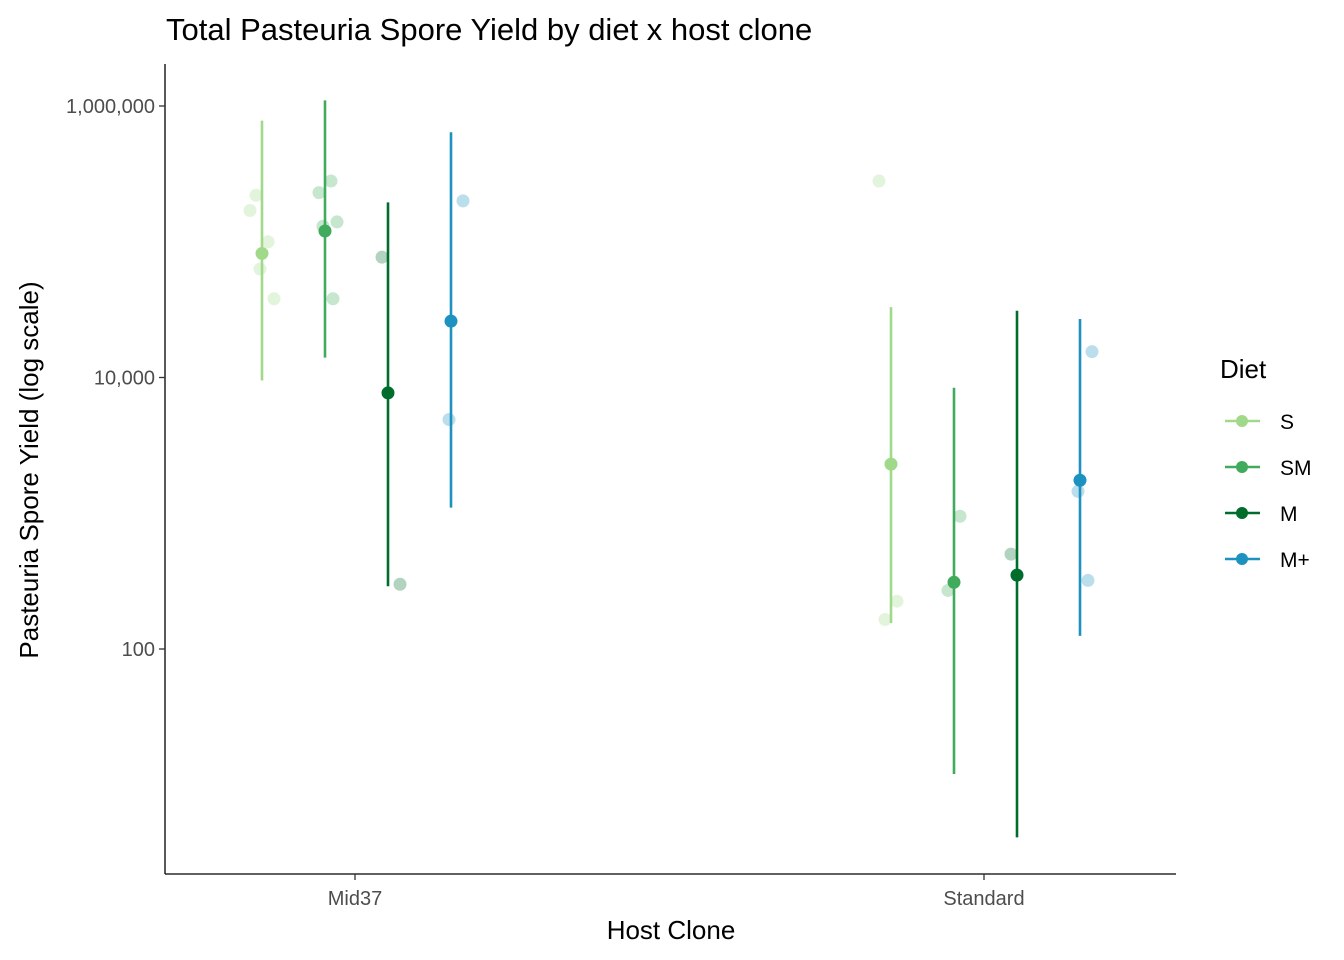  Describe the element at coordinates (983, 899) in the screenshot. I see `x-tick-label: Standard` at that location.